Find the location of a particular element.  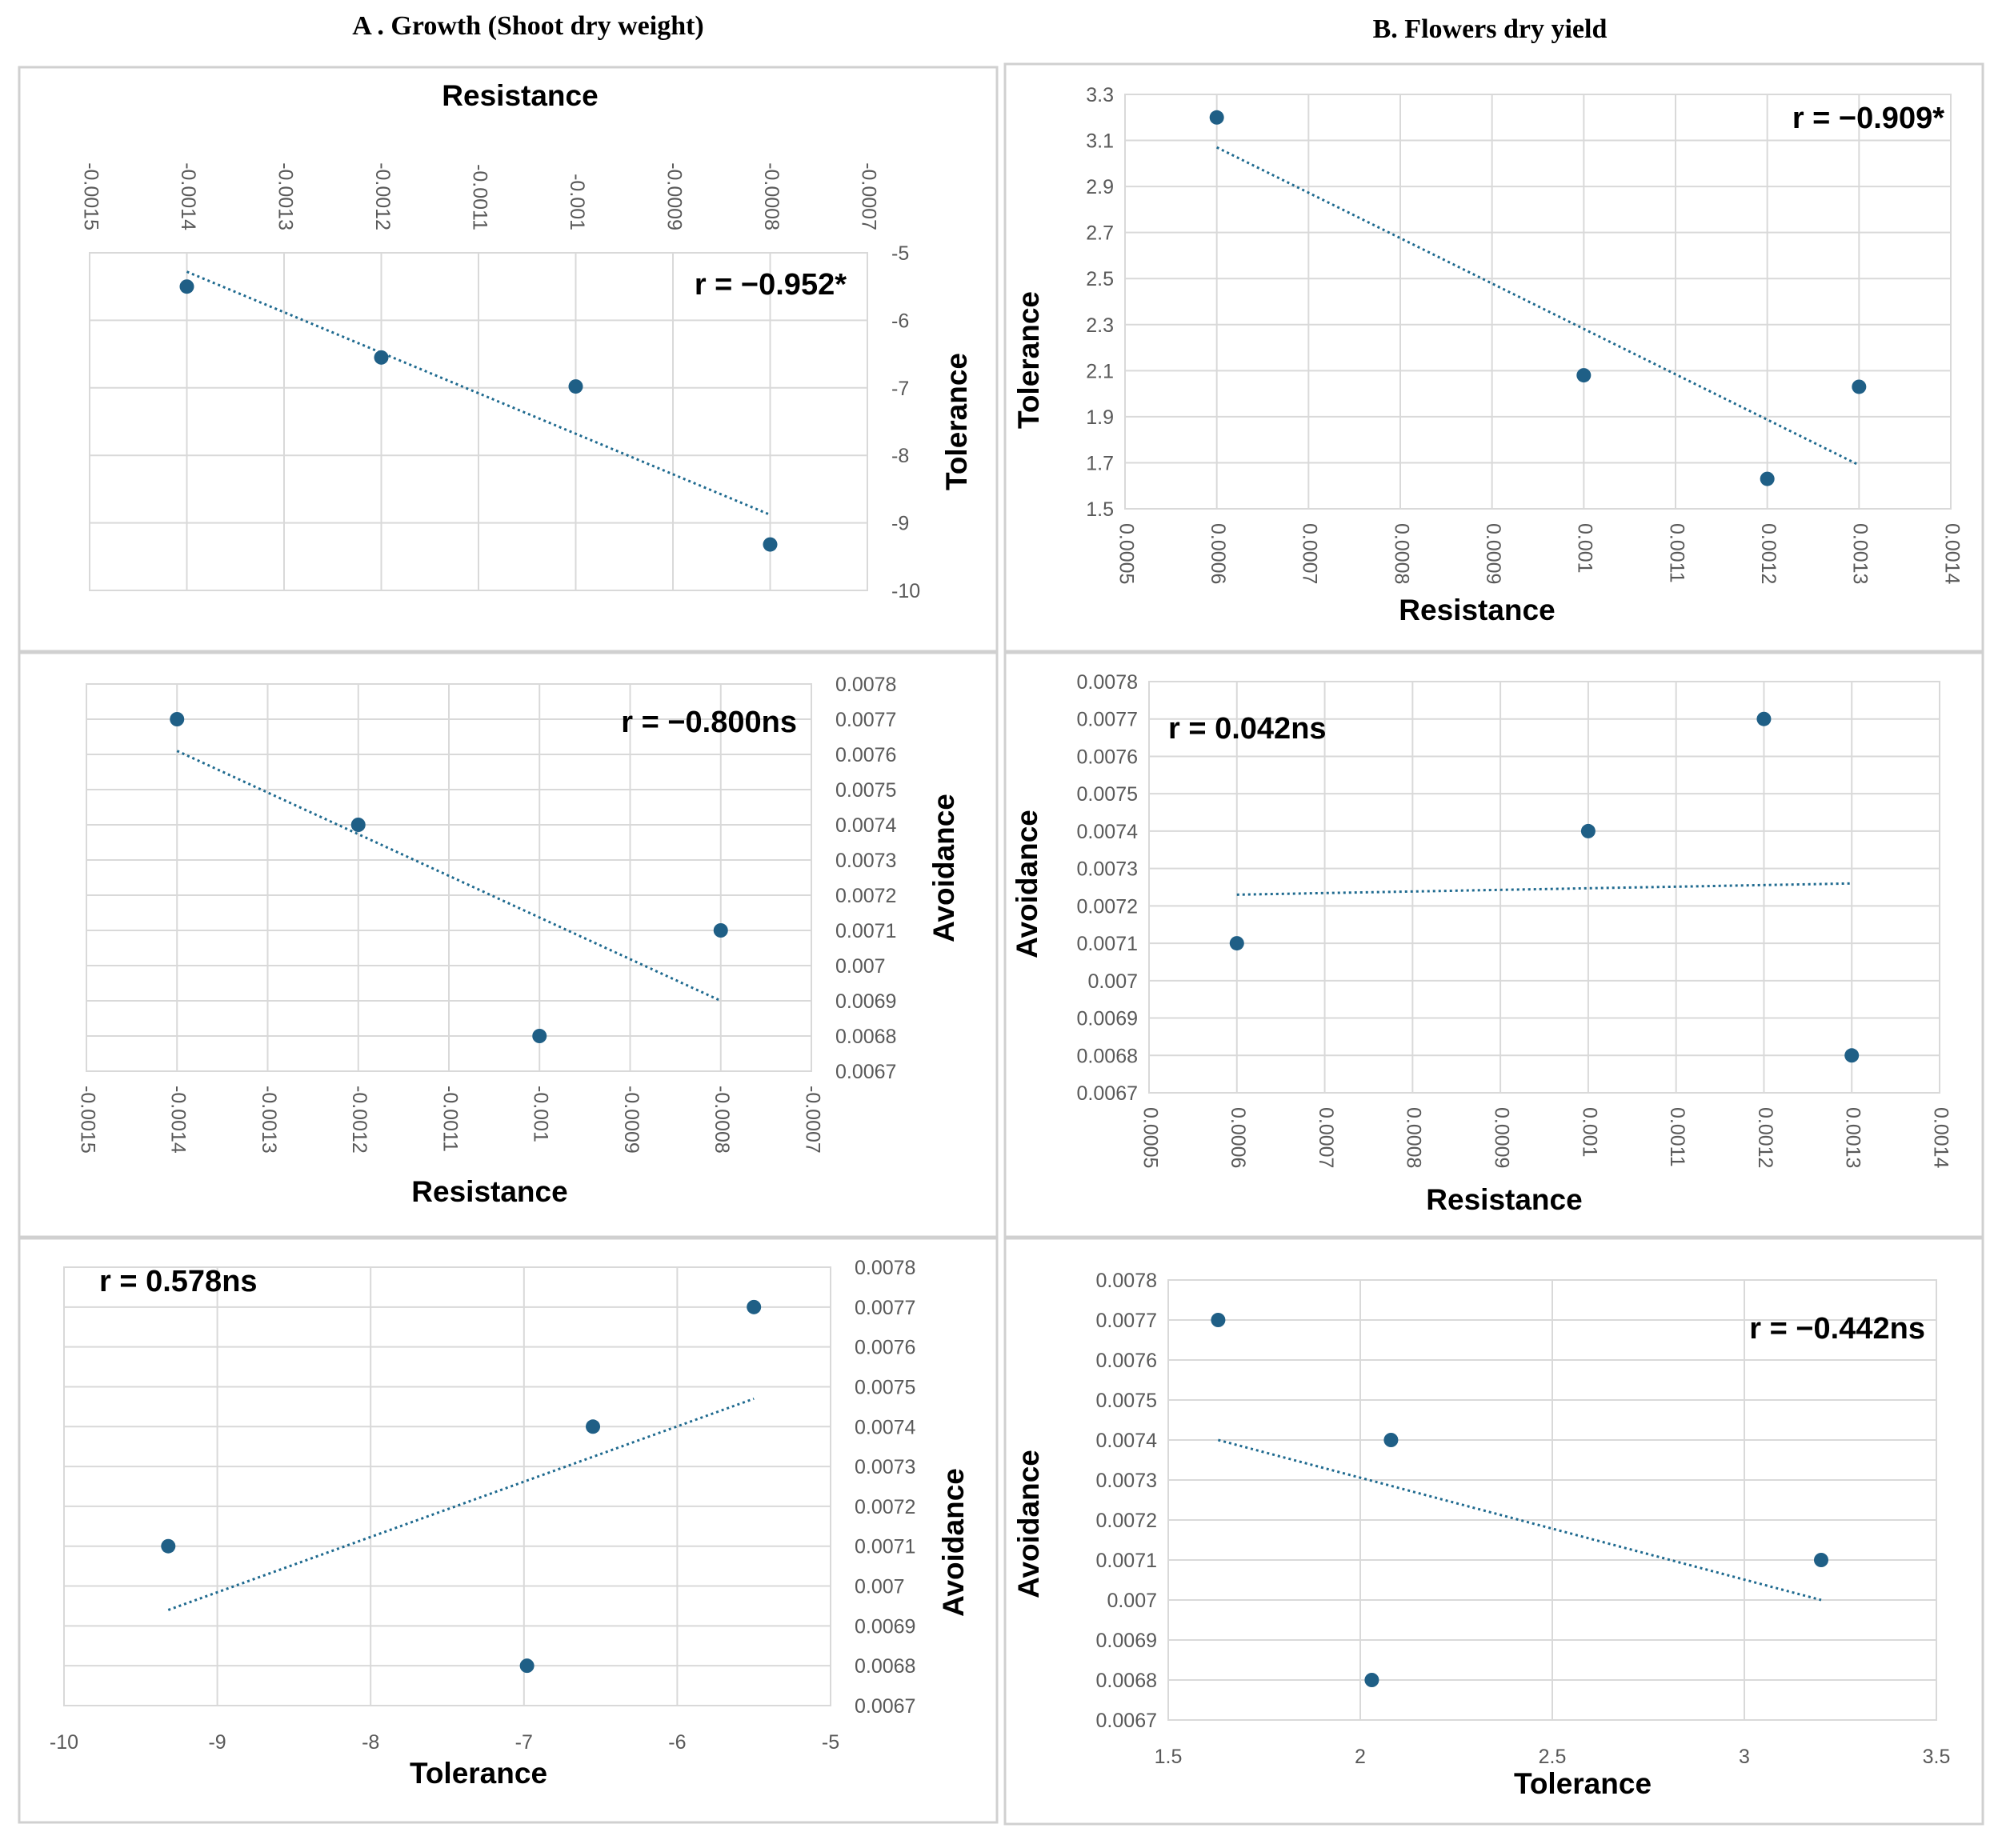

y-tick-label: 2.7 is located at coordinates (1100, 233).